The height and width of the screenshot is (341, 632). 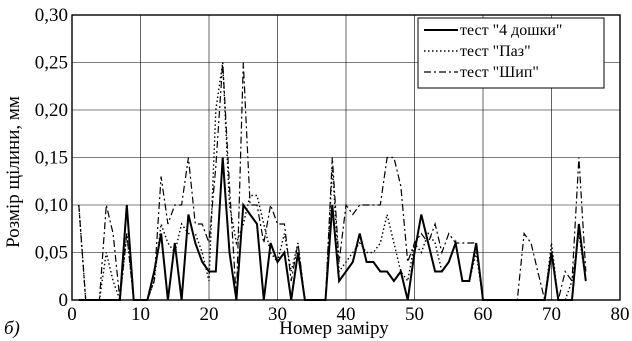 What do you see at coordinates (334, 328) in the screenshot?
I see `x-axis-title: Номер заміру` at bounding box center [334, 328].